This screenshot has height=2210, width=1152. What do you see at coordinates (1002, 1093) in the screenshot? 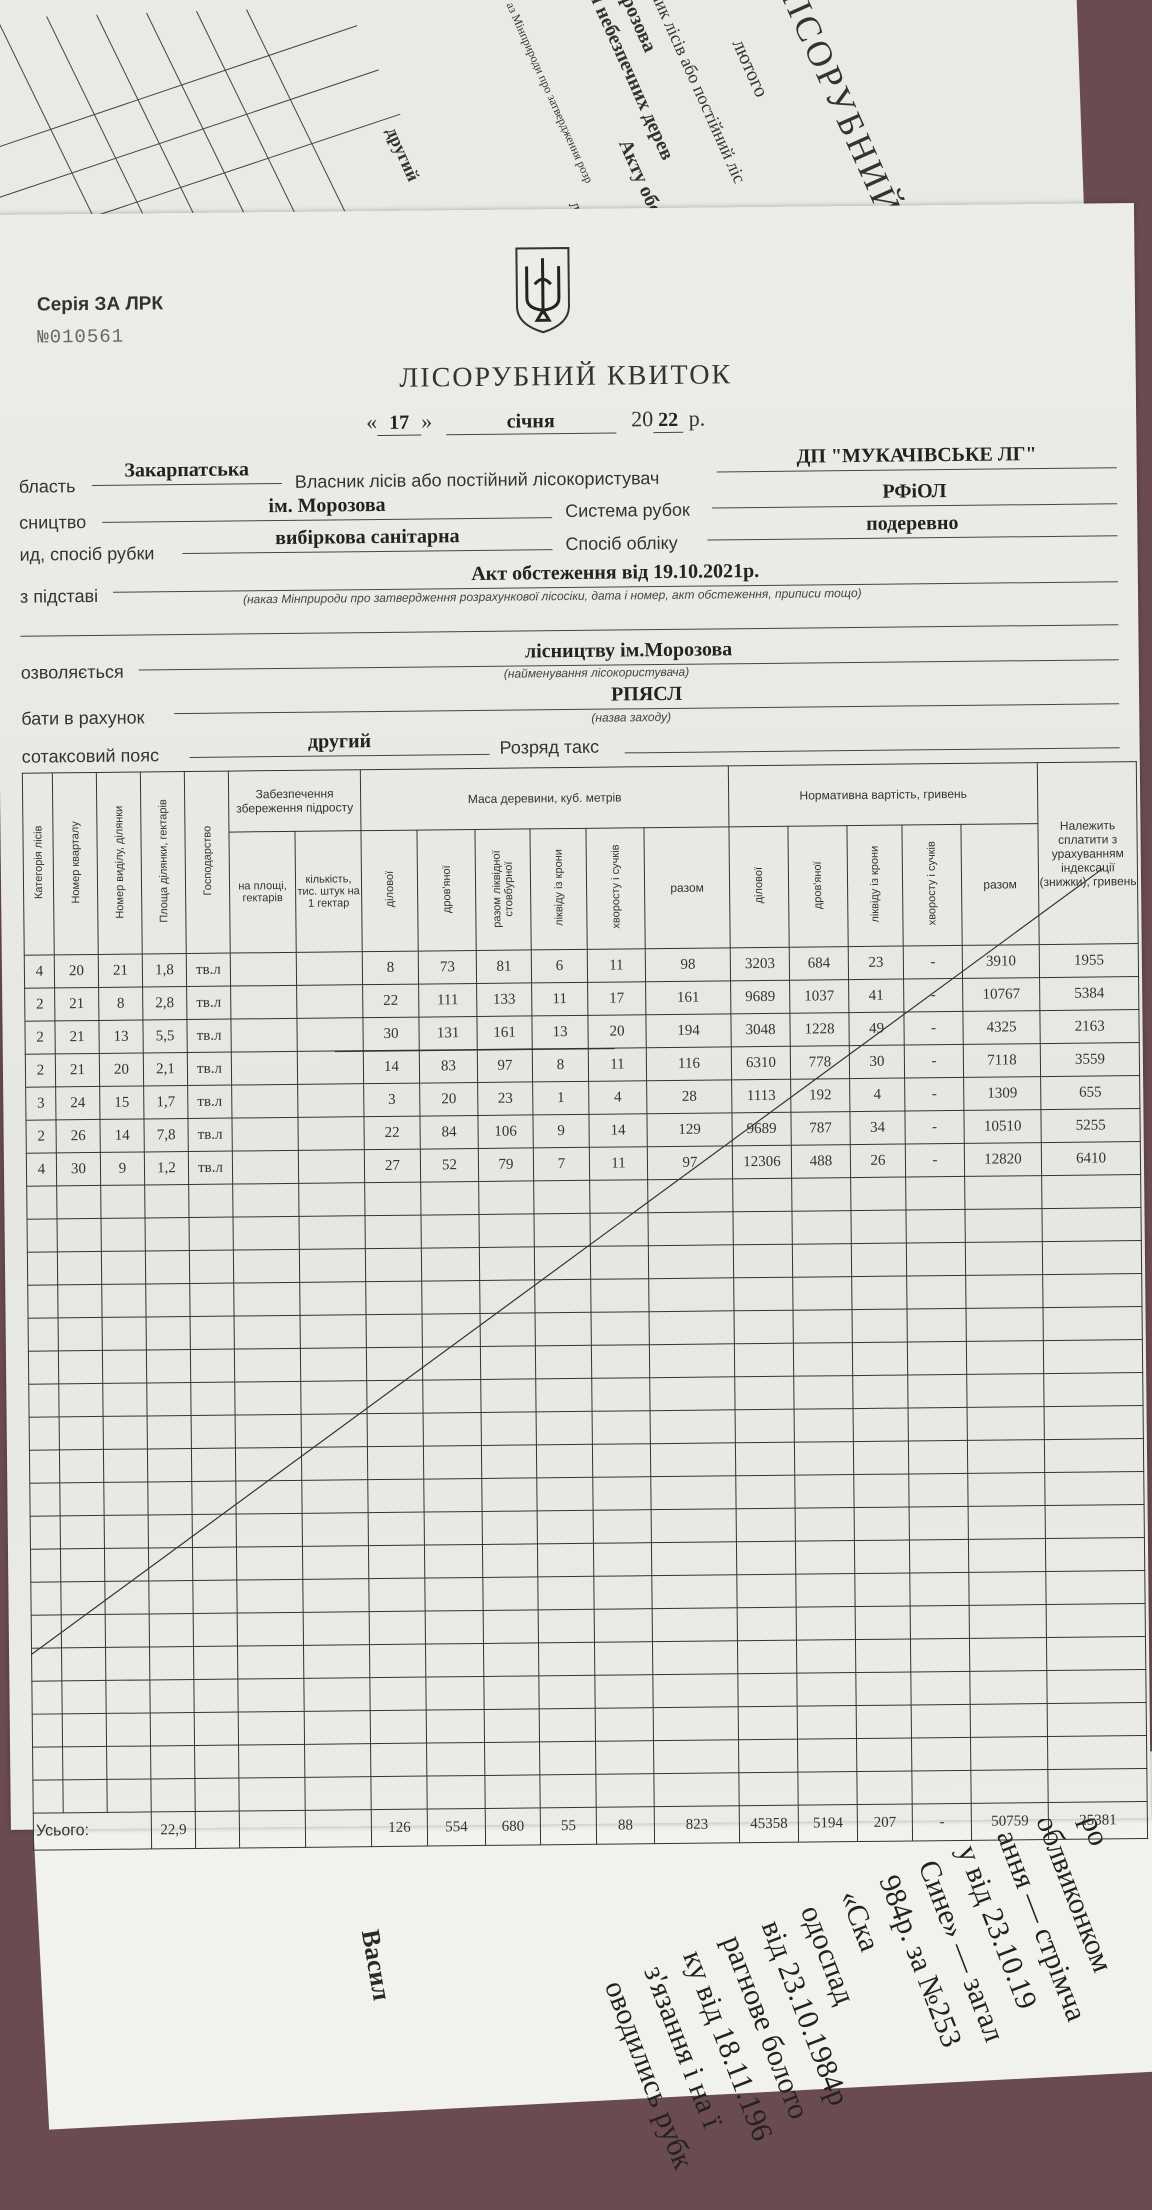
I see `table-cell: 1309` at bounding box center [1002, 1093].